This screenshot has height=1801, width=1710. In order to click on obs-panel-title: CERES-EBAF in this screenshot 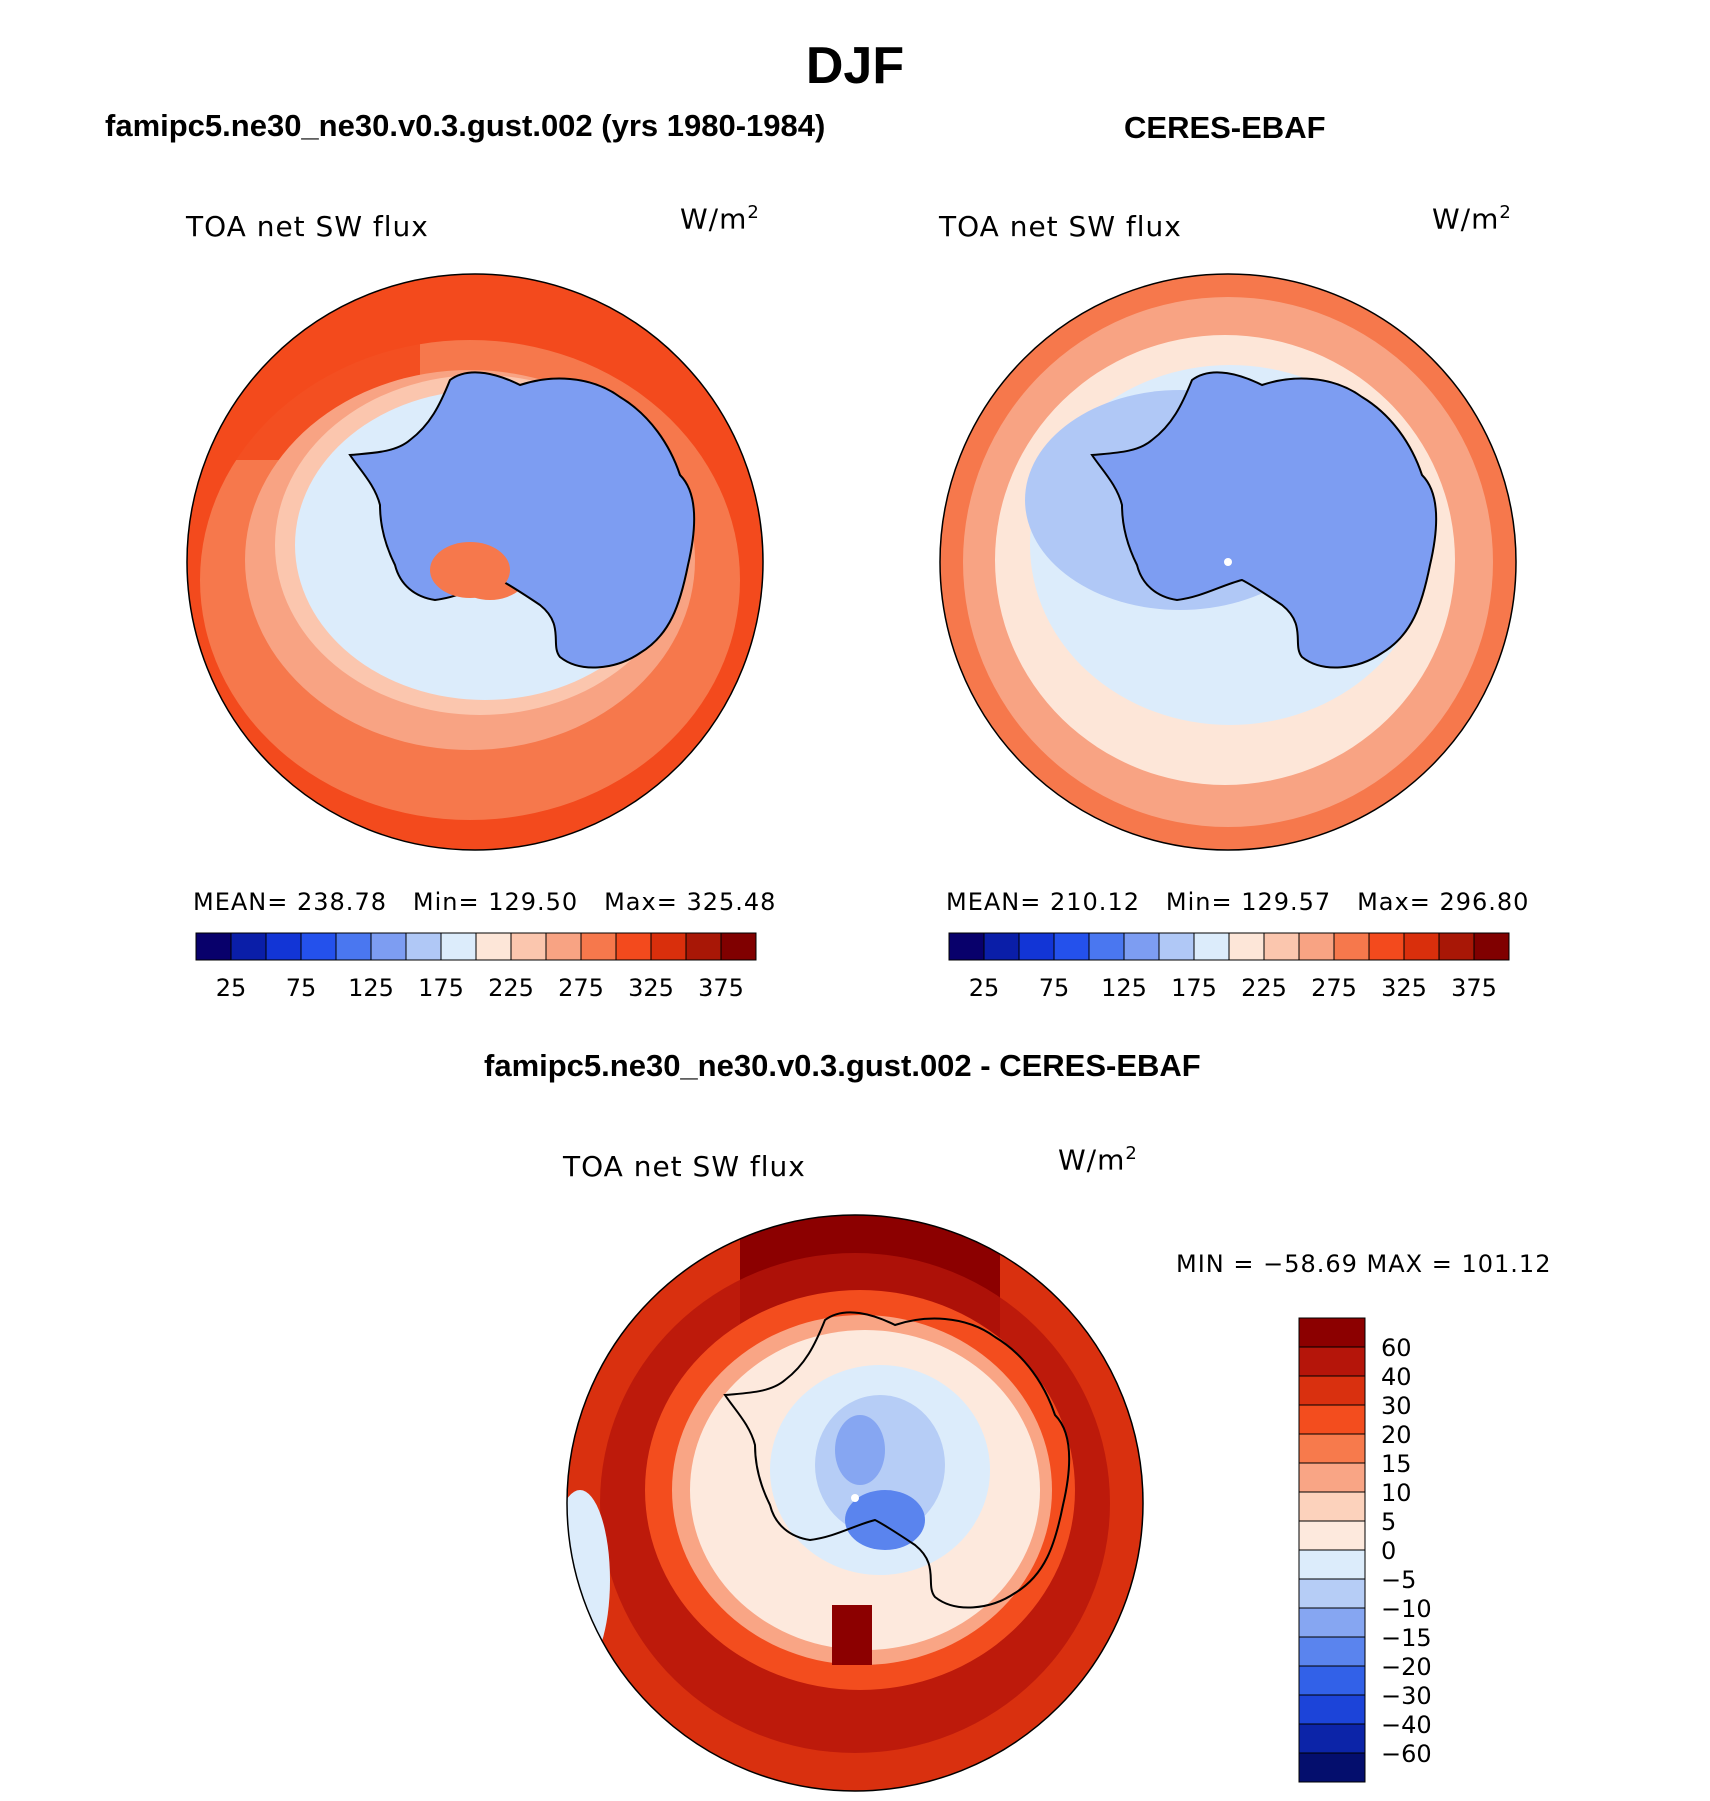, I will do `click(1225, 127)`.